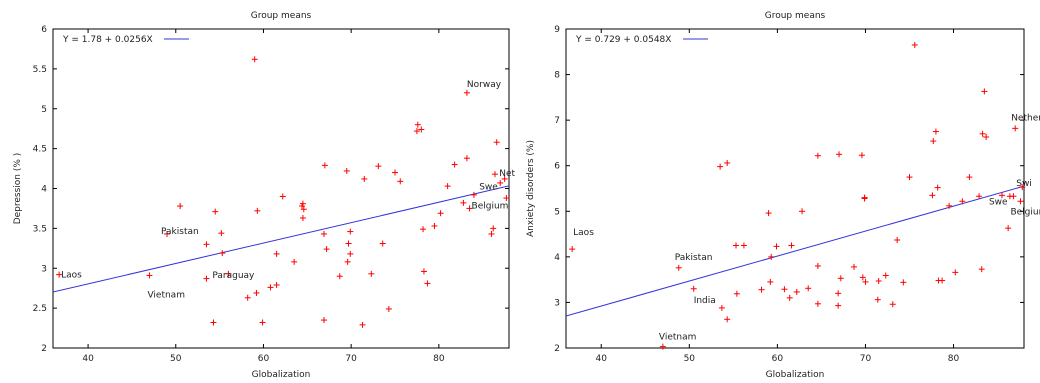 The width and height of the screenshot is (1040, 383). I want to click on chart-title: Group means, so click(281, 16).